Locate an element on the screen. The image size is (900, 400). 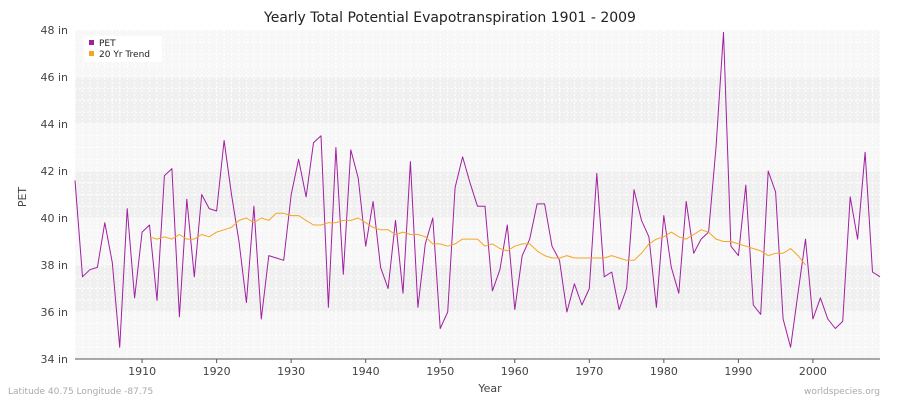
source-note: worldspecies.org is located at coordinates (842, 392).